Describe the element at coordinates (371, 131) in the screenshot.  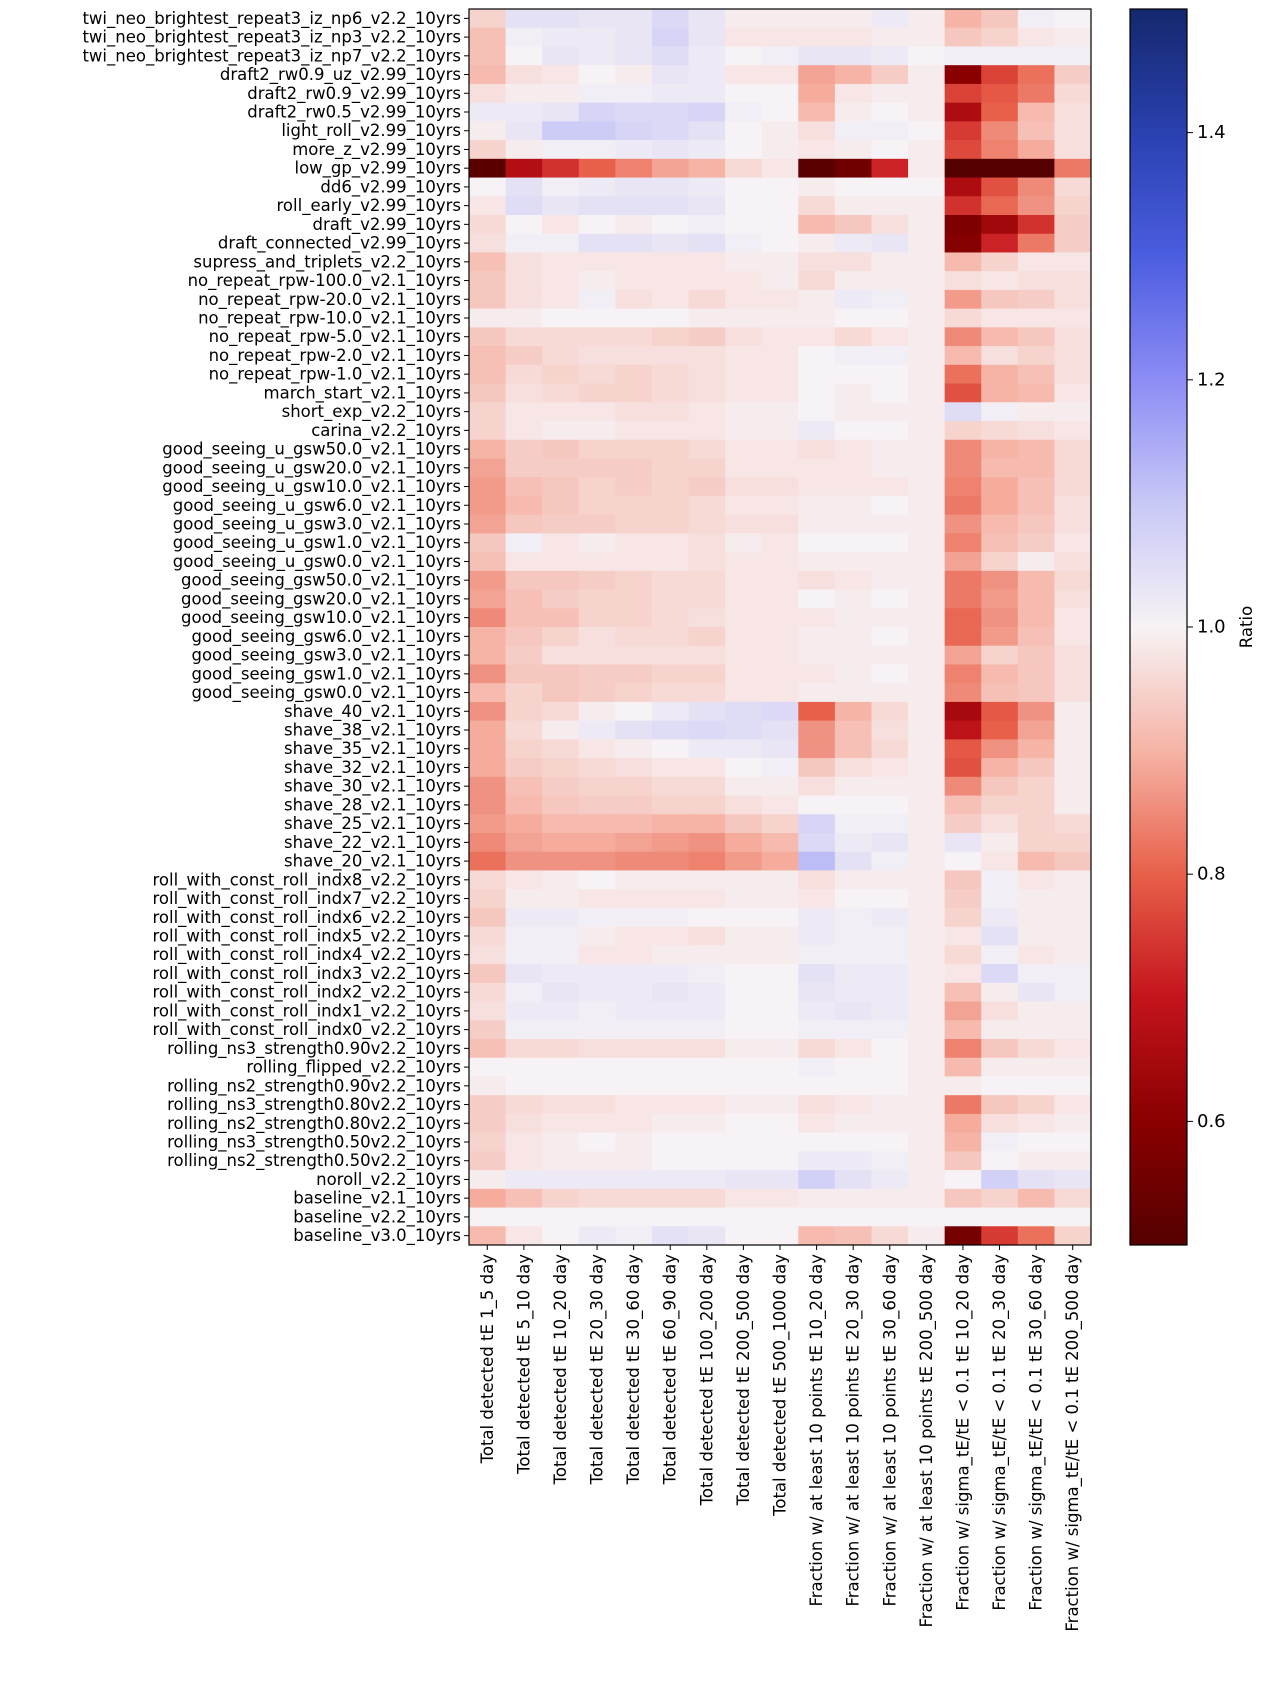
I see `row-label: light_roll_v2.99_10yrs` at that location.